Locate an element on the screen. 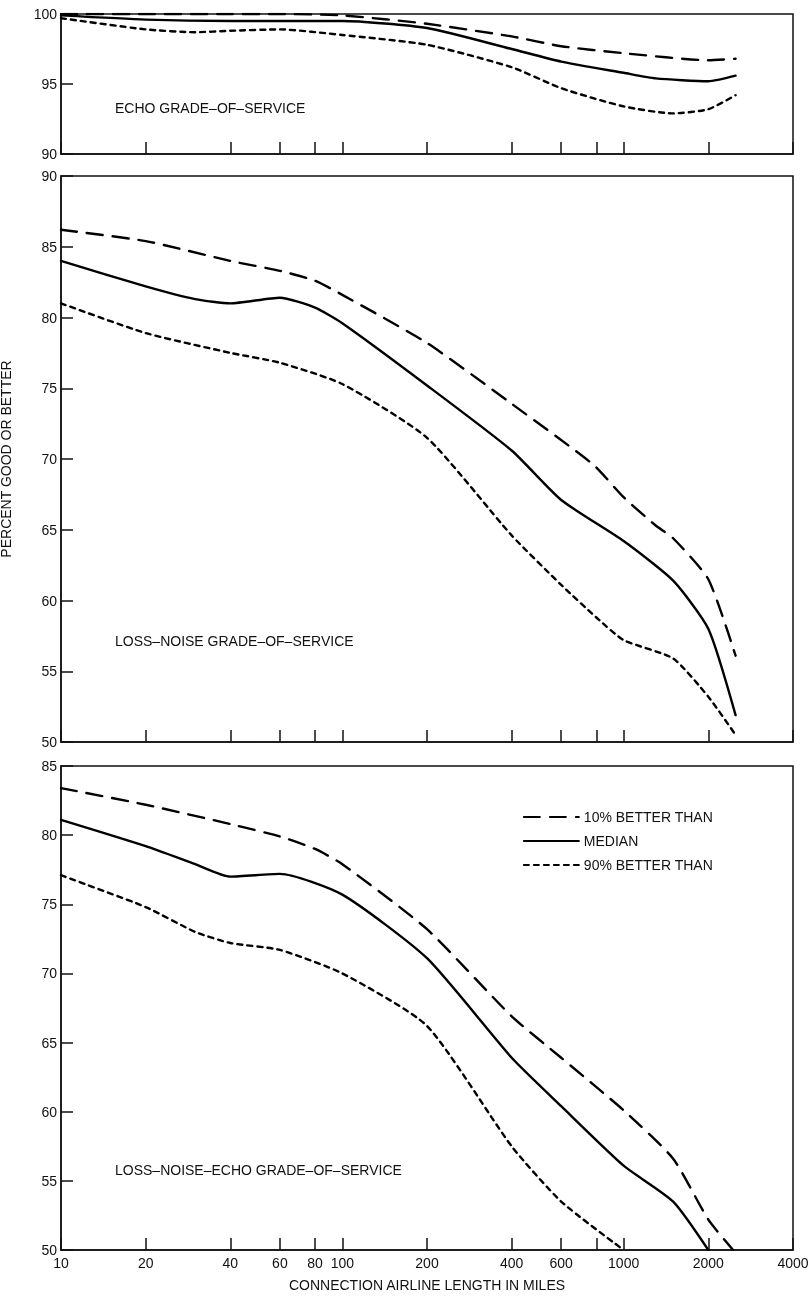 The image size is (808, 1302). legend-label: MEDIAN is located at coordinates (611, 841).